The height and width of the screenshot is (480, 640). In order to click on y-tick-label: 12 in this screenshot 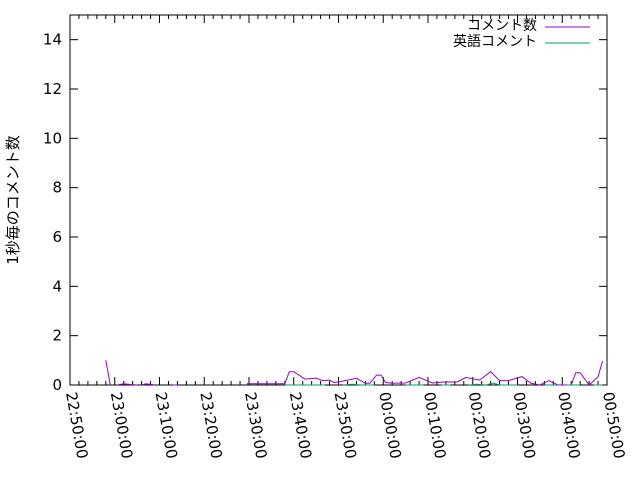, I will do `click(52, 89)`.